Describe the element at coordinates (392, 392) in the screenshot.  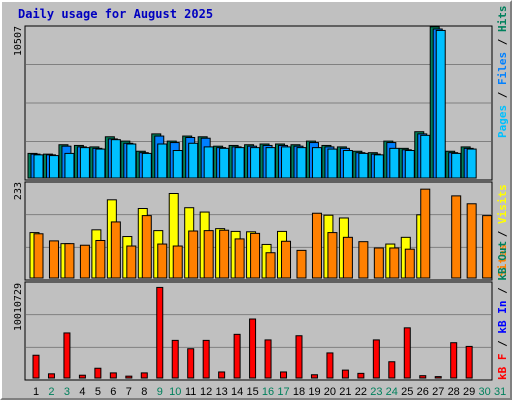
I see `x-tick-day-24: 24` at that location.